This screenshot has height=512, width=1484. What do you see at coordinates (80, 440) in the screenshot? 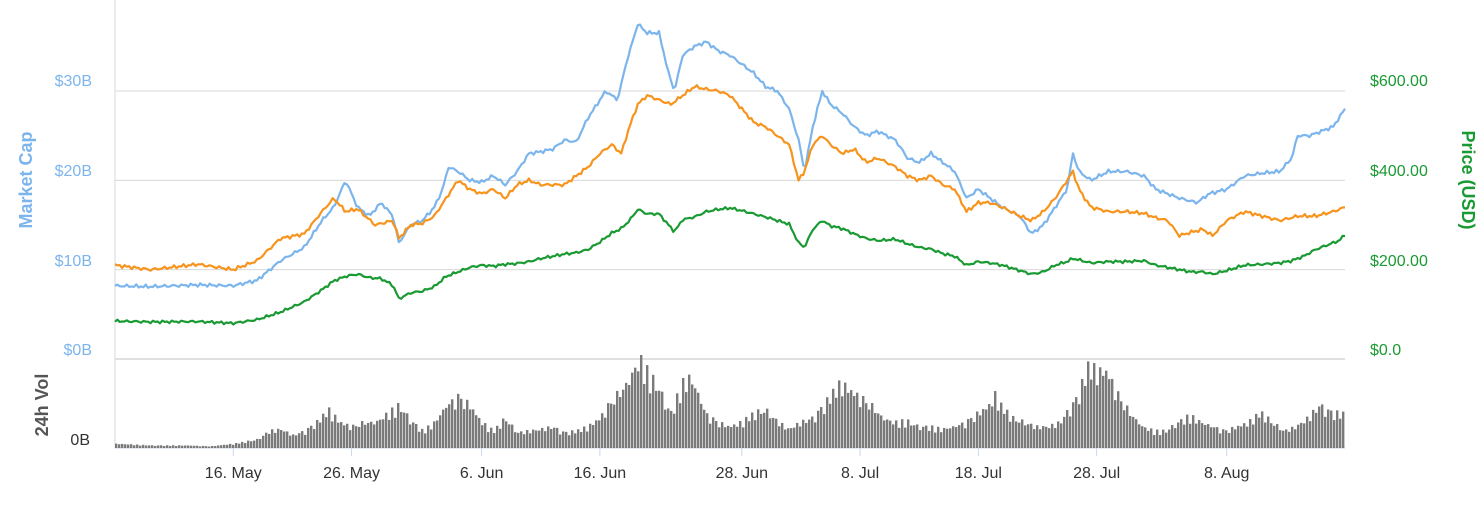
I see `volume-tick-label: 0B` at bounding box center [80, 440].